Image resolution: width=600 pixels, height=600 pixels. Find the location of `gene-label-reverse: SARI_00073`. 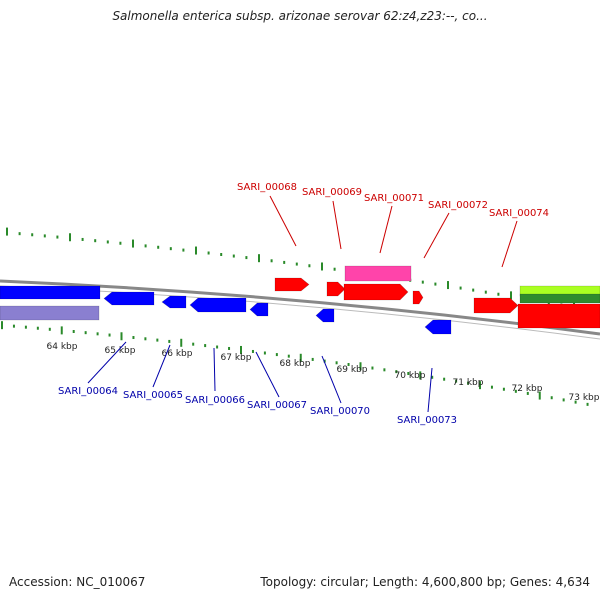

gene-label-reverse: SARI_00073 is located at coordinates (427, 420).